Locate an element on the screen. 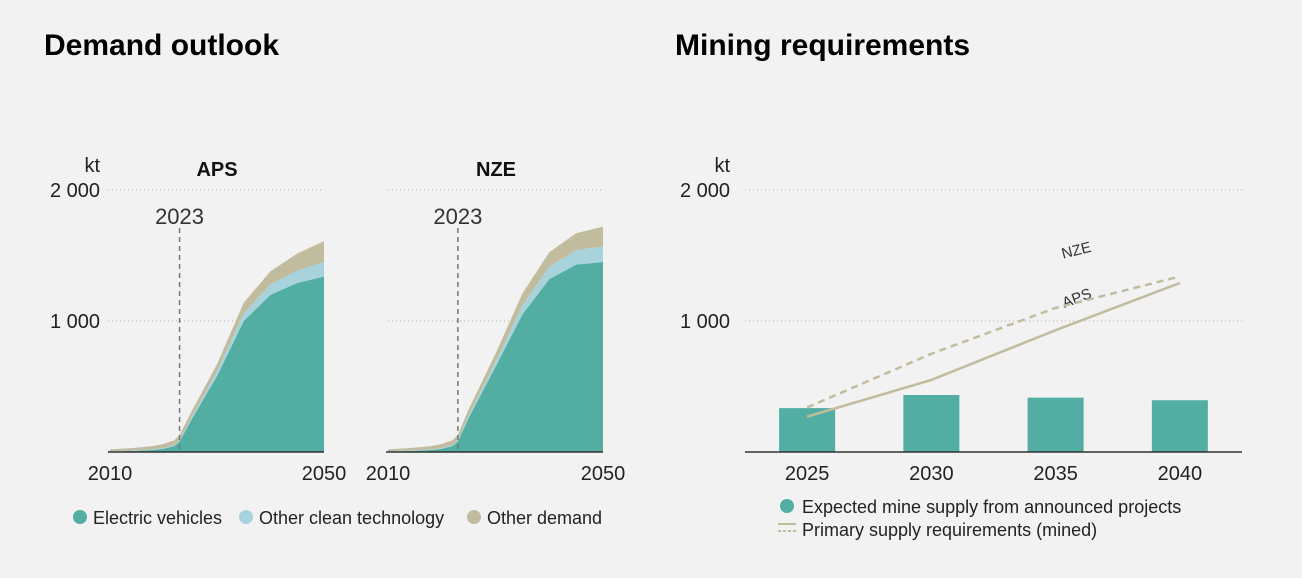 Image resolution: width=1302 pixels, height=578 pixels. requirement-line-label-nze: NZE is located at coordinates (1076, 251).